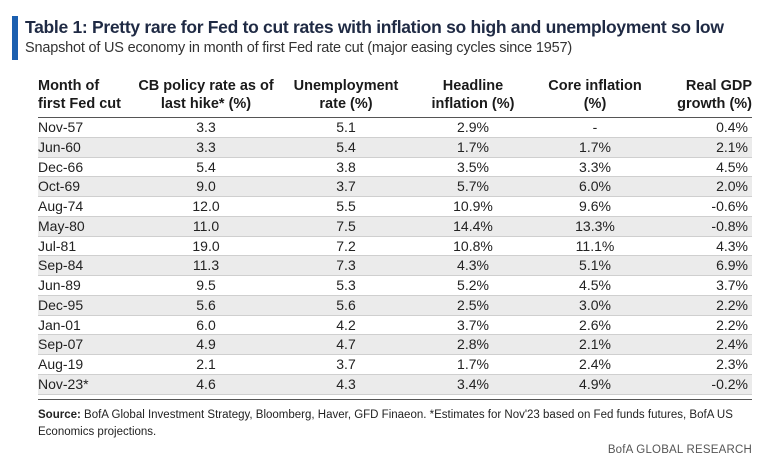 This screenshot has height=467, width=768. I want to click on column-header-4: Core inflation (%), so click(595, 97).